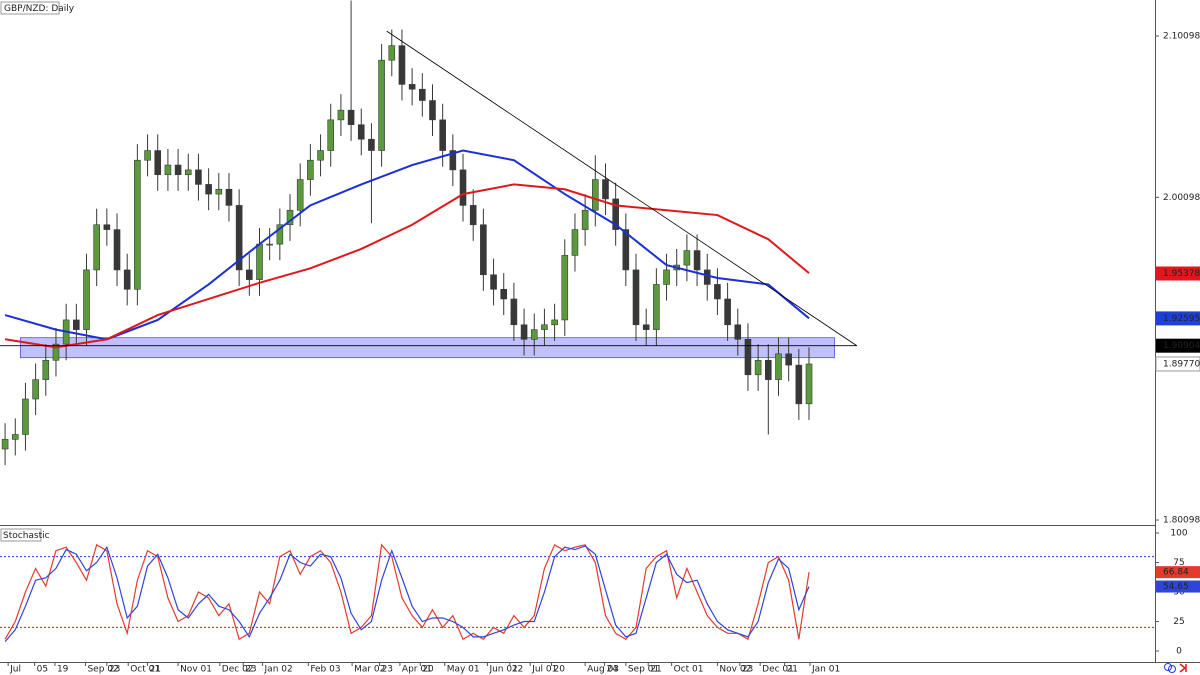  What do you see at coordinates (196, 670) in the screenshot?
I see `x-tick-label: Nov 01` at bounding box center [196, 670].